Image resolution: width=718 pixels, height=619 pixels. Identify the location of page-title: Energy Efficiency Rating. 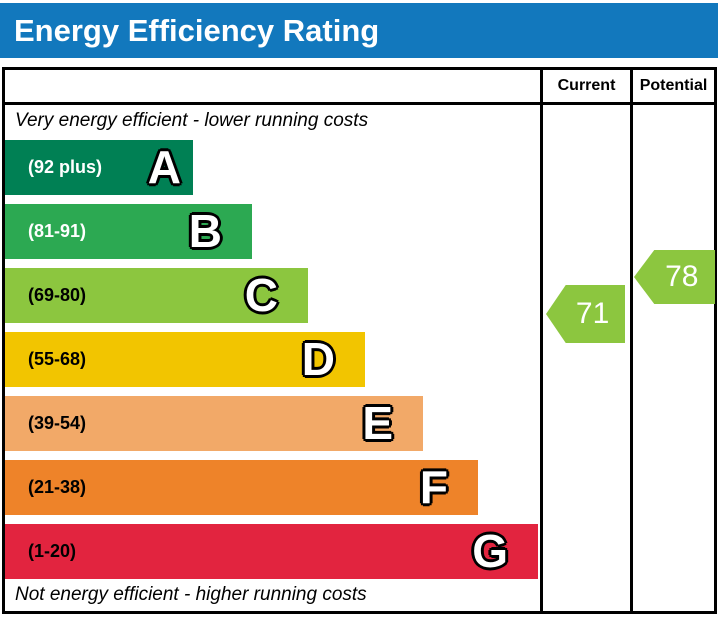
(197, 30).